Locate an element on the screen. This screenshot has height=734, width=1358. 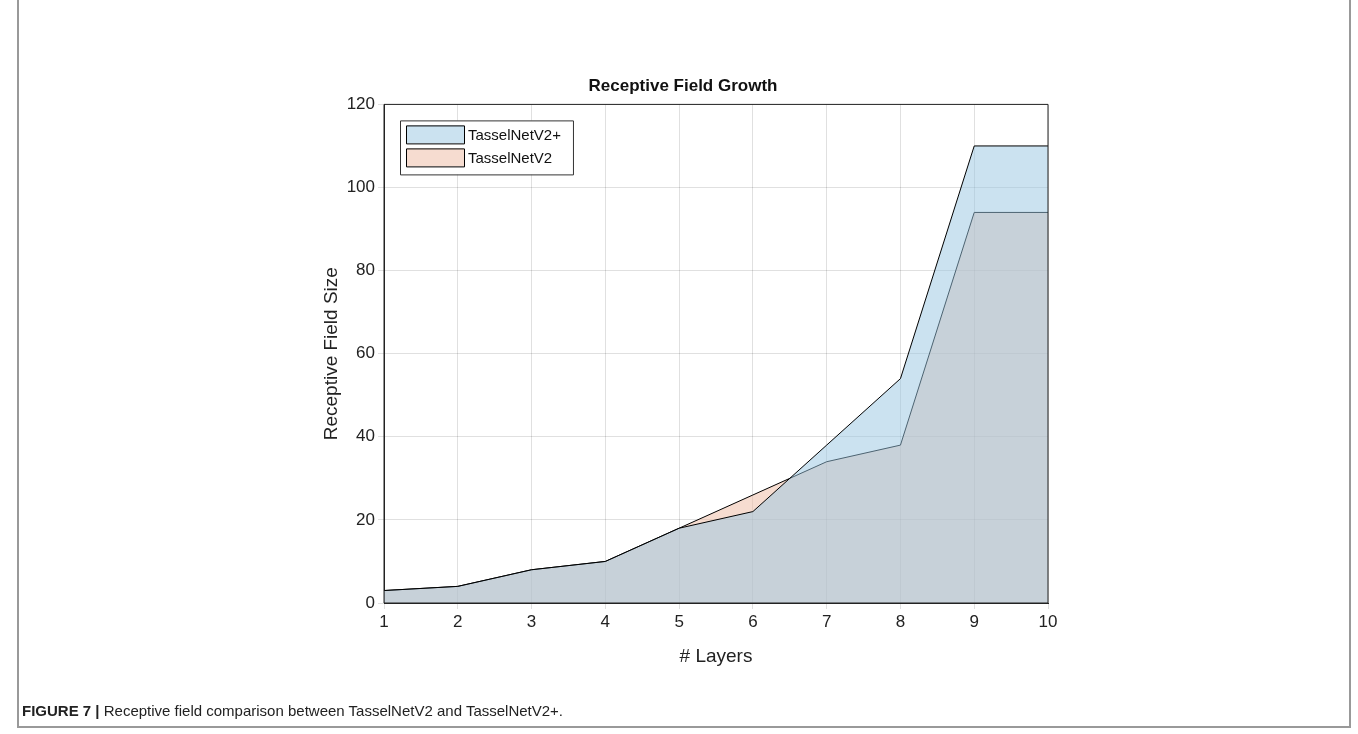
y-tick-label: 100 is located at coordinates (360, 187).